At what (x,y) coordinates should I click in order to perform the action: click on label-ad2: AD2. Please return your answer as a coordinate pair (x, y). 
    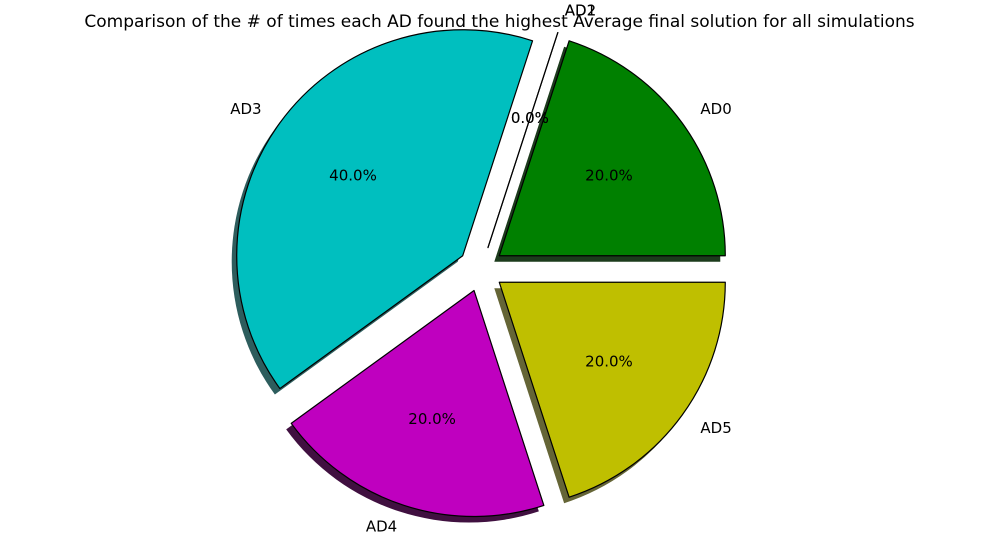
    Looking at the image, I should click on (580, 11).